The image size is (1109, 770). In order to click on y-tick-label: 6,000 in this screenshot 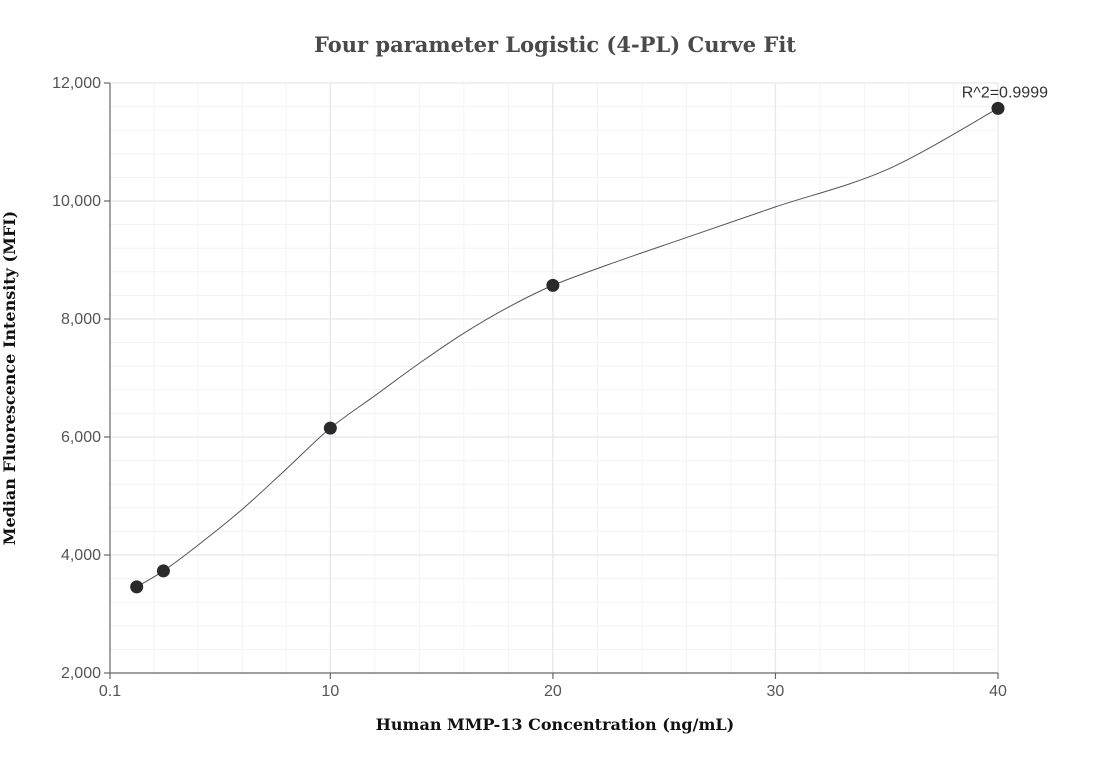, I will do `click(81, 437)`.